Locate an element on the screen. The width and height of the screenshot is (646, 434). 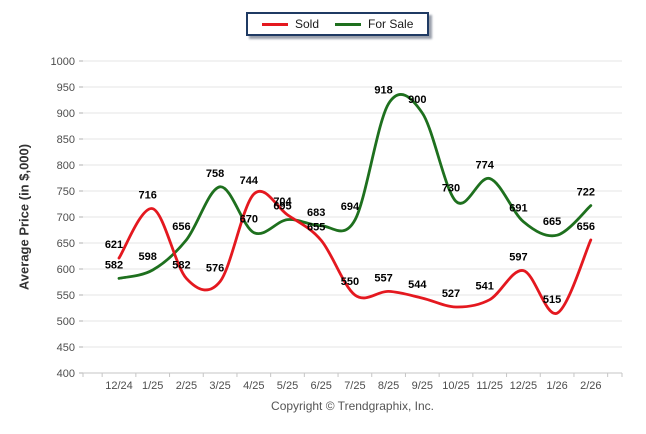
svg-text: 6/25 is located at coordinates (320, 386).